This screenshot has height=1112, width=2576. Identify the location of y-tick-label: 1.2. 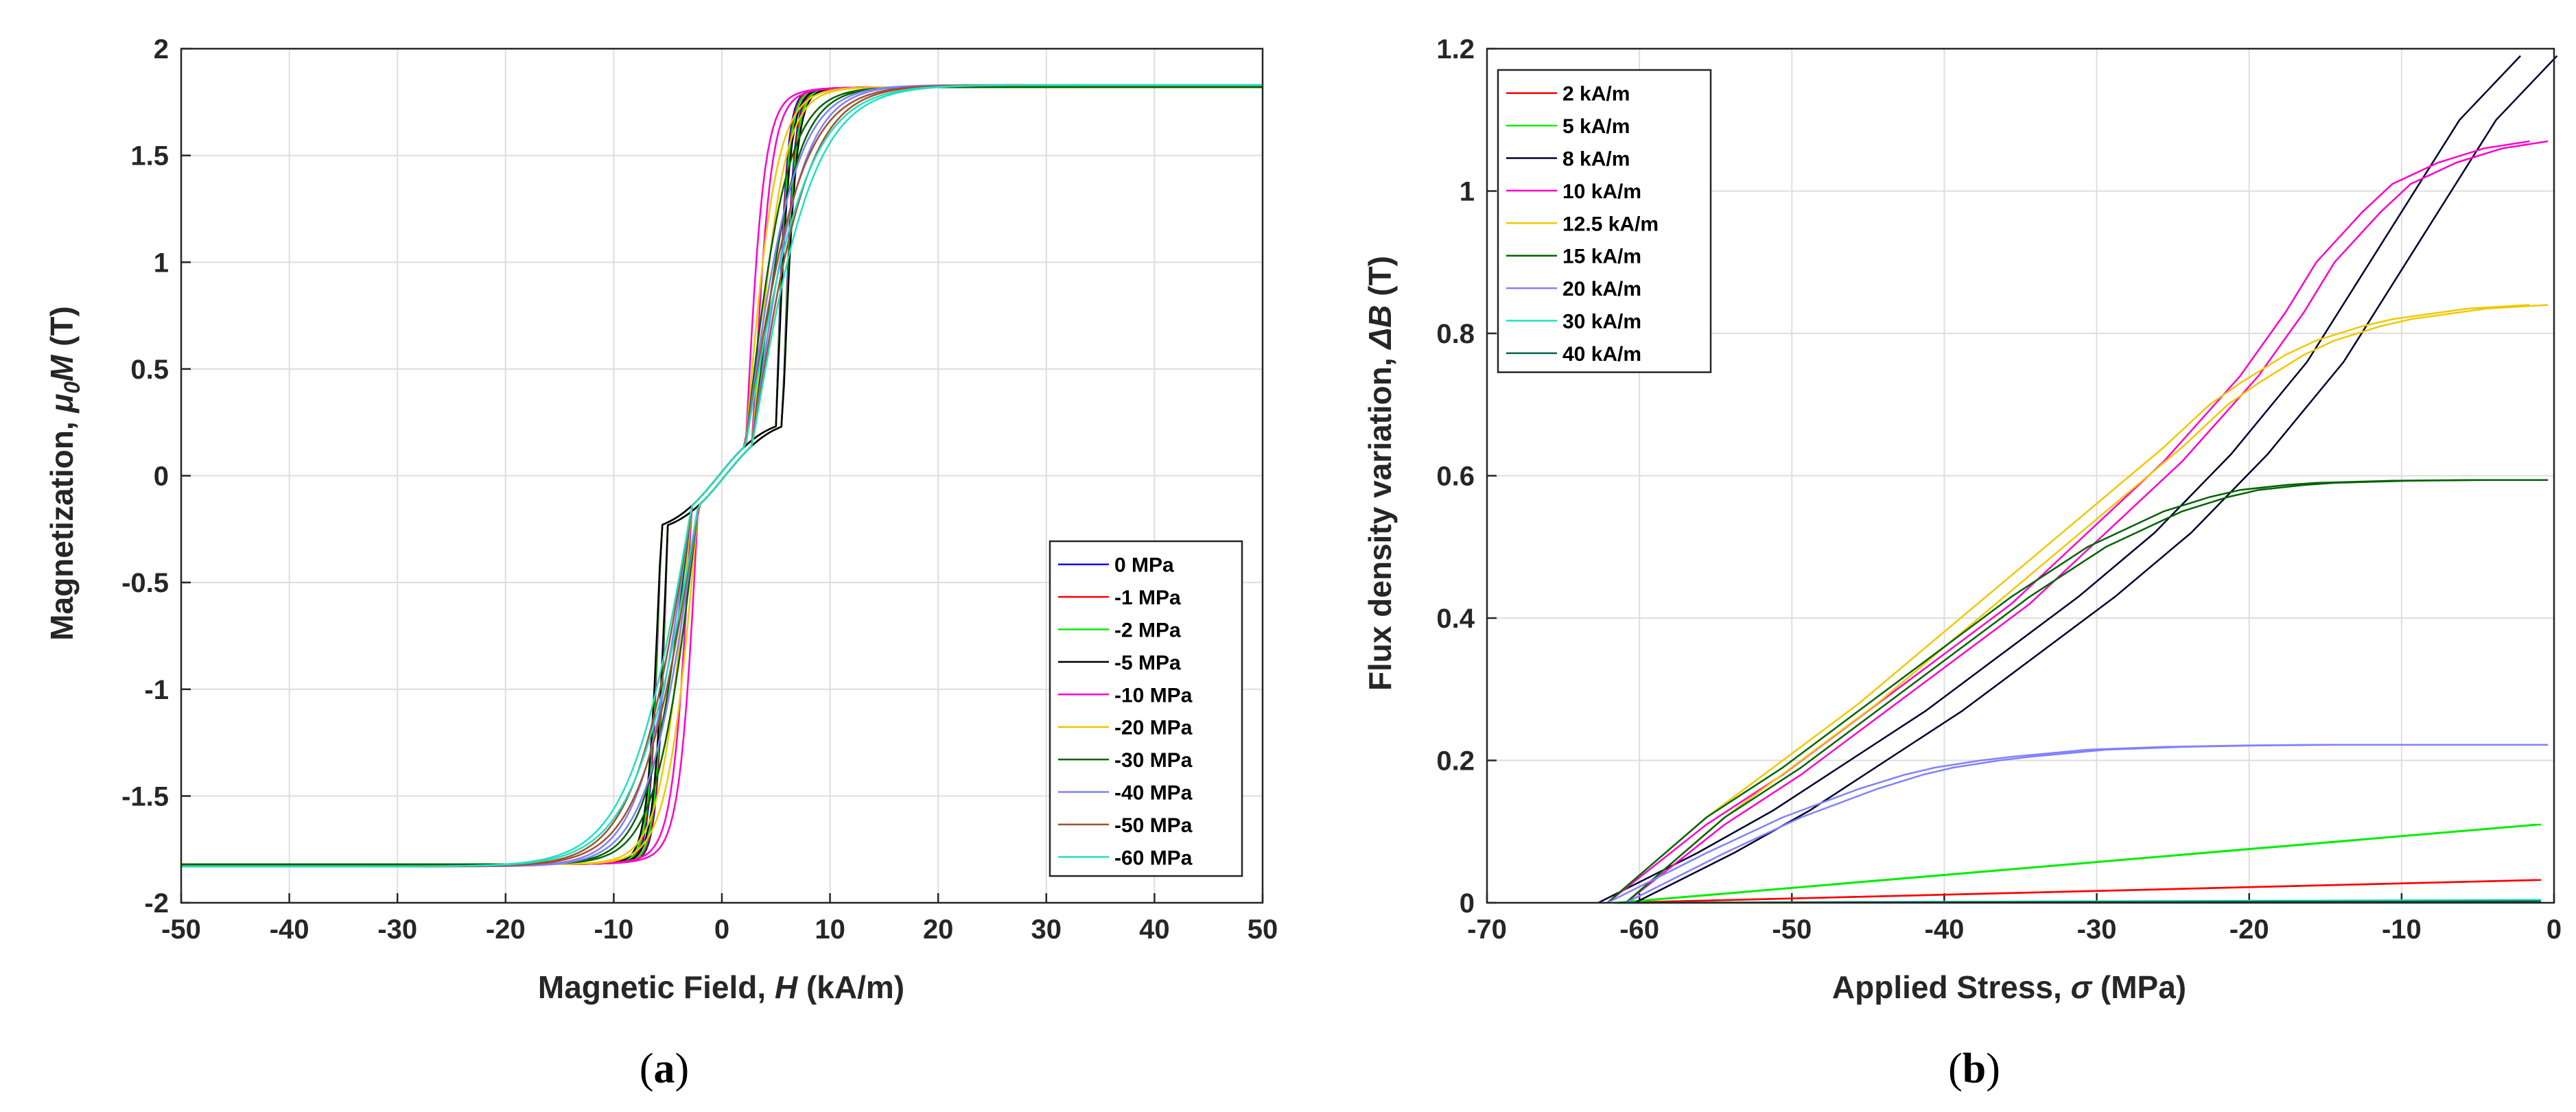
(1455, 49).